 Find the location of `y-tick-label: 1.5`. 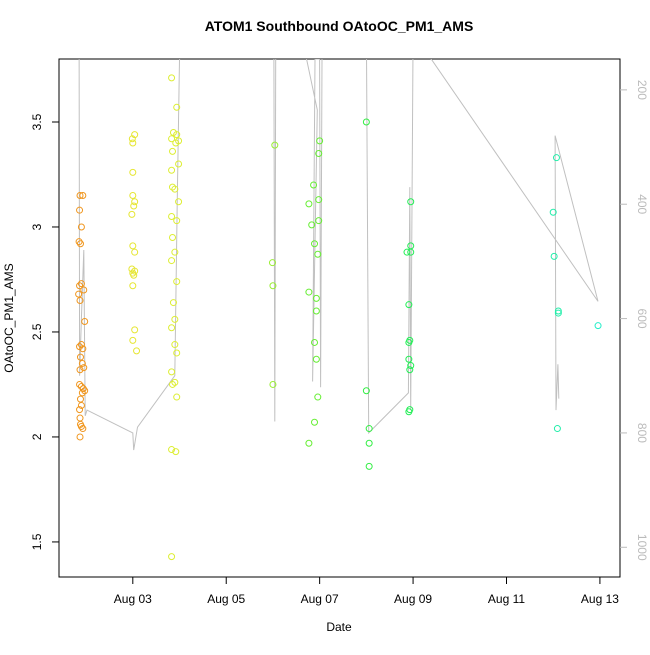

y-tick-label: 1.5 is located at coordinates (37, 541).